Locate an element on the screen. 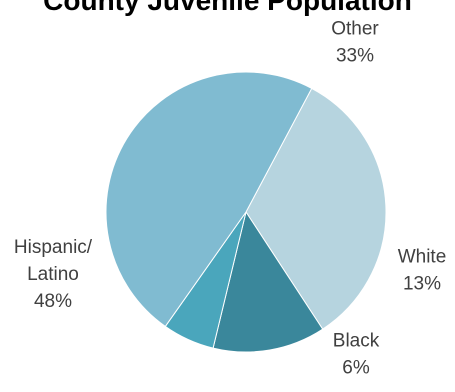 This screenshot has width=455, height=392. slice-label-black: Black 6% is located at coordinates (356, 355).